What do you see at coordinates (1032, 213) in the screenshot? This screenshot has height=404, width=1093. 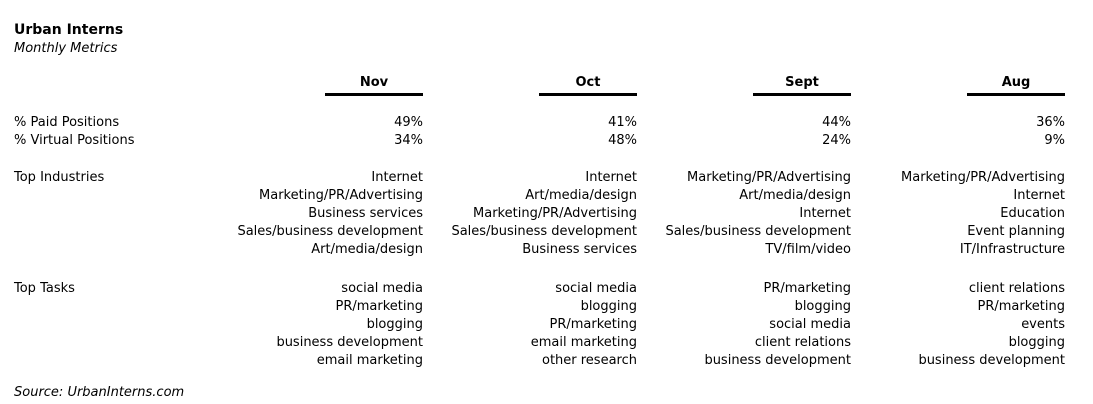 I see `industry-item: Education` at bounding box center [1032, 213].